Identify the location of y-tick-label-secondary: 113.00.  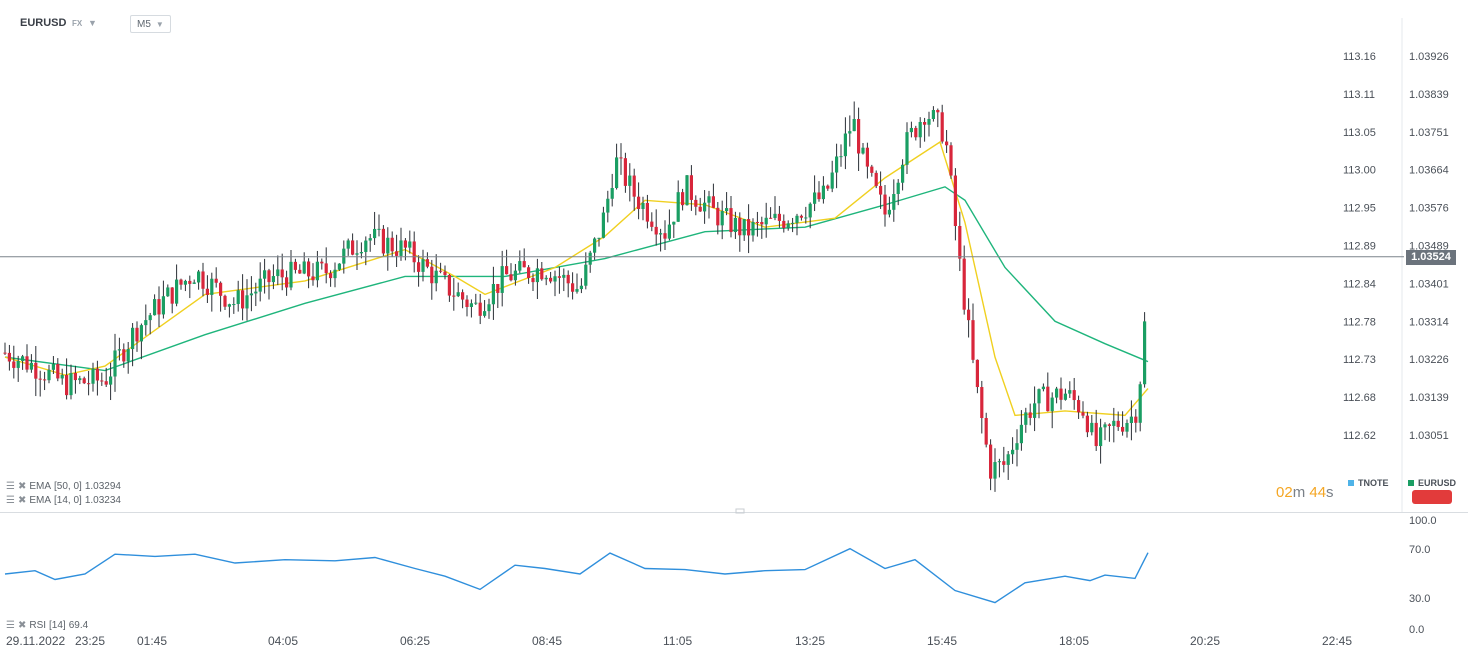
(1359, 171).